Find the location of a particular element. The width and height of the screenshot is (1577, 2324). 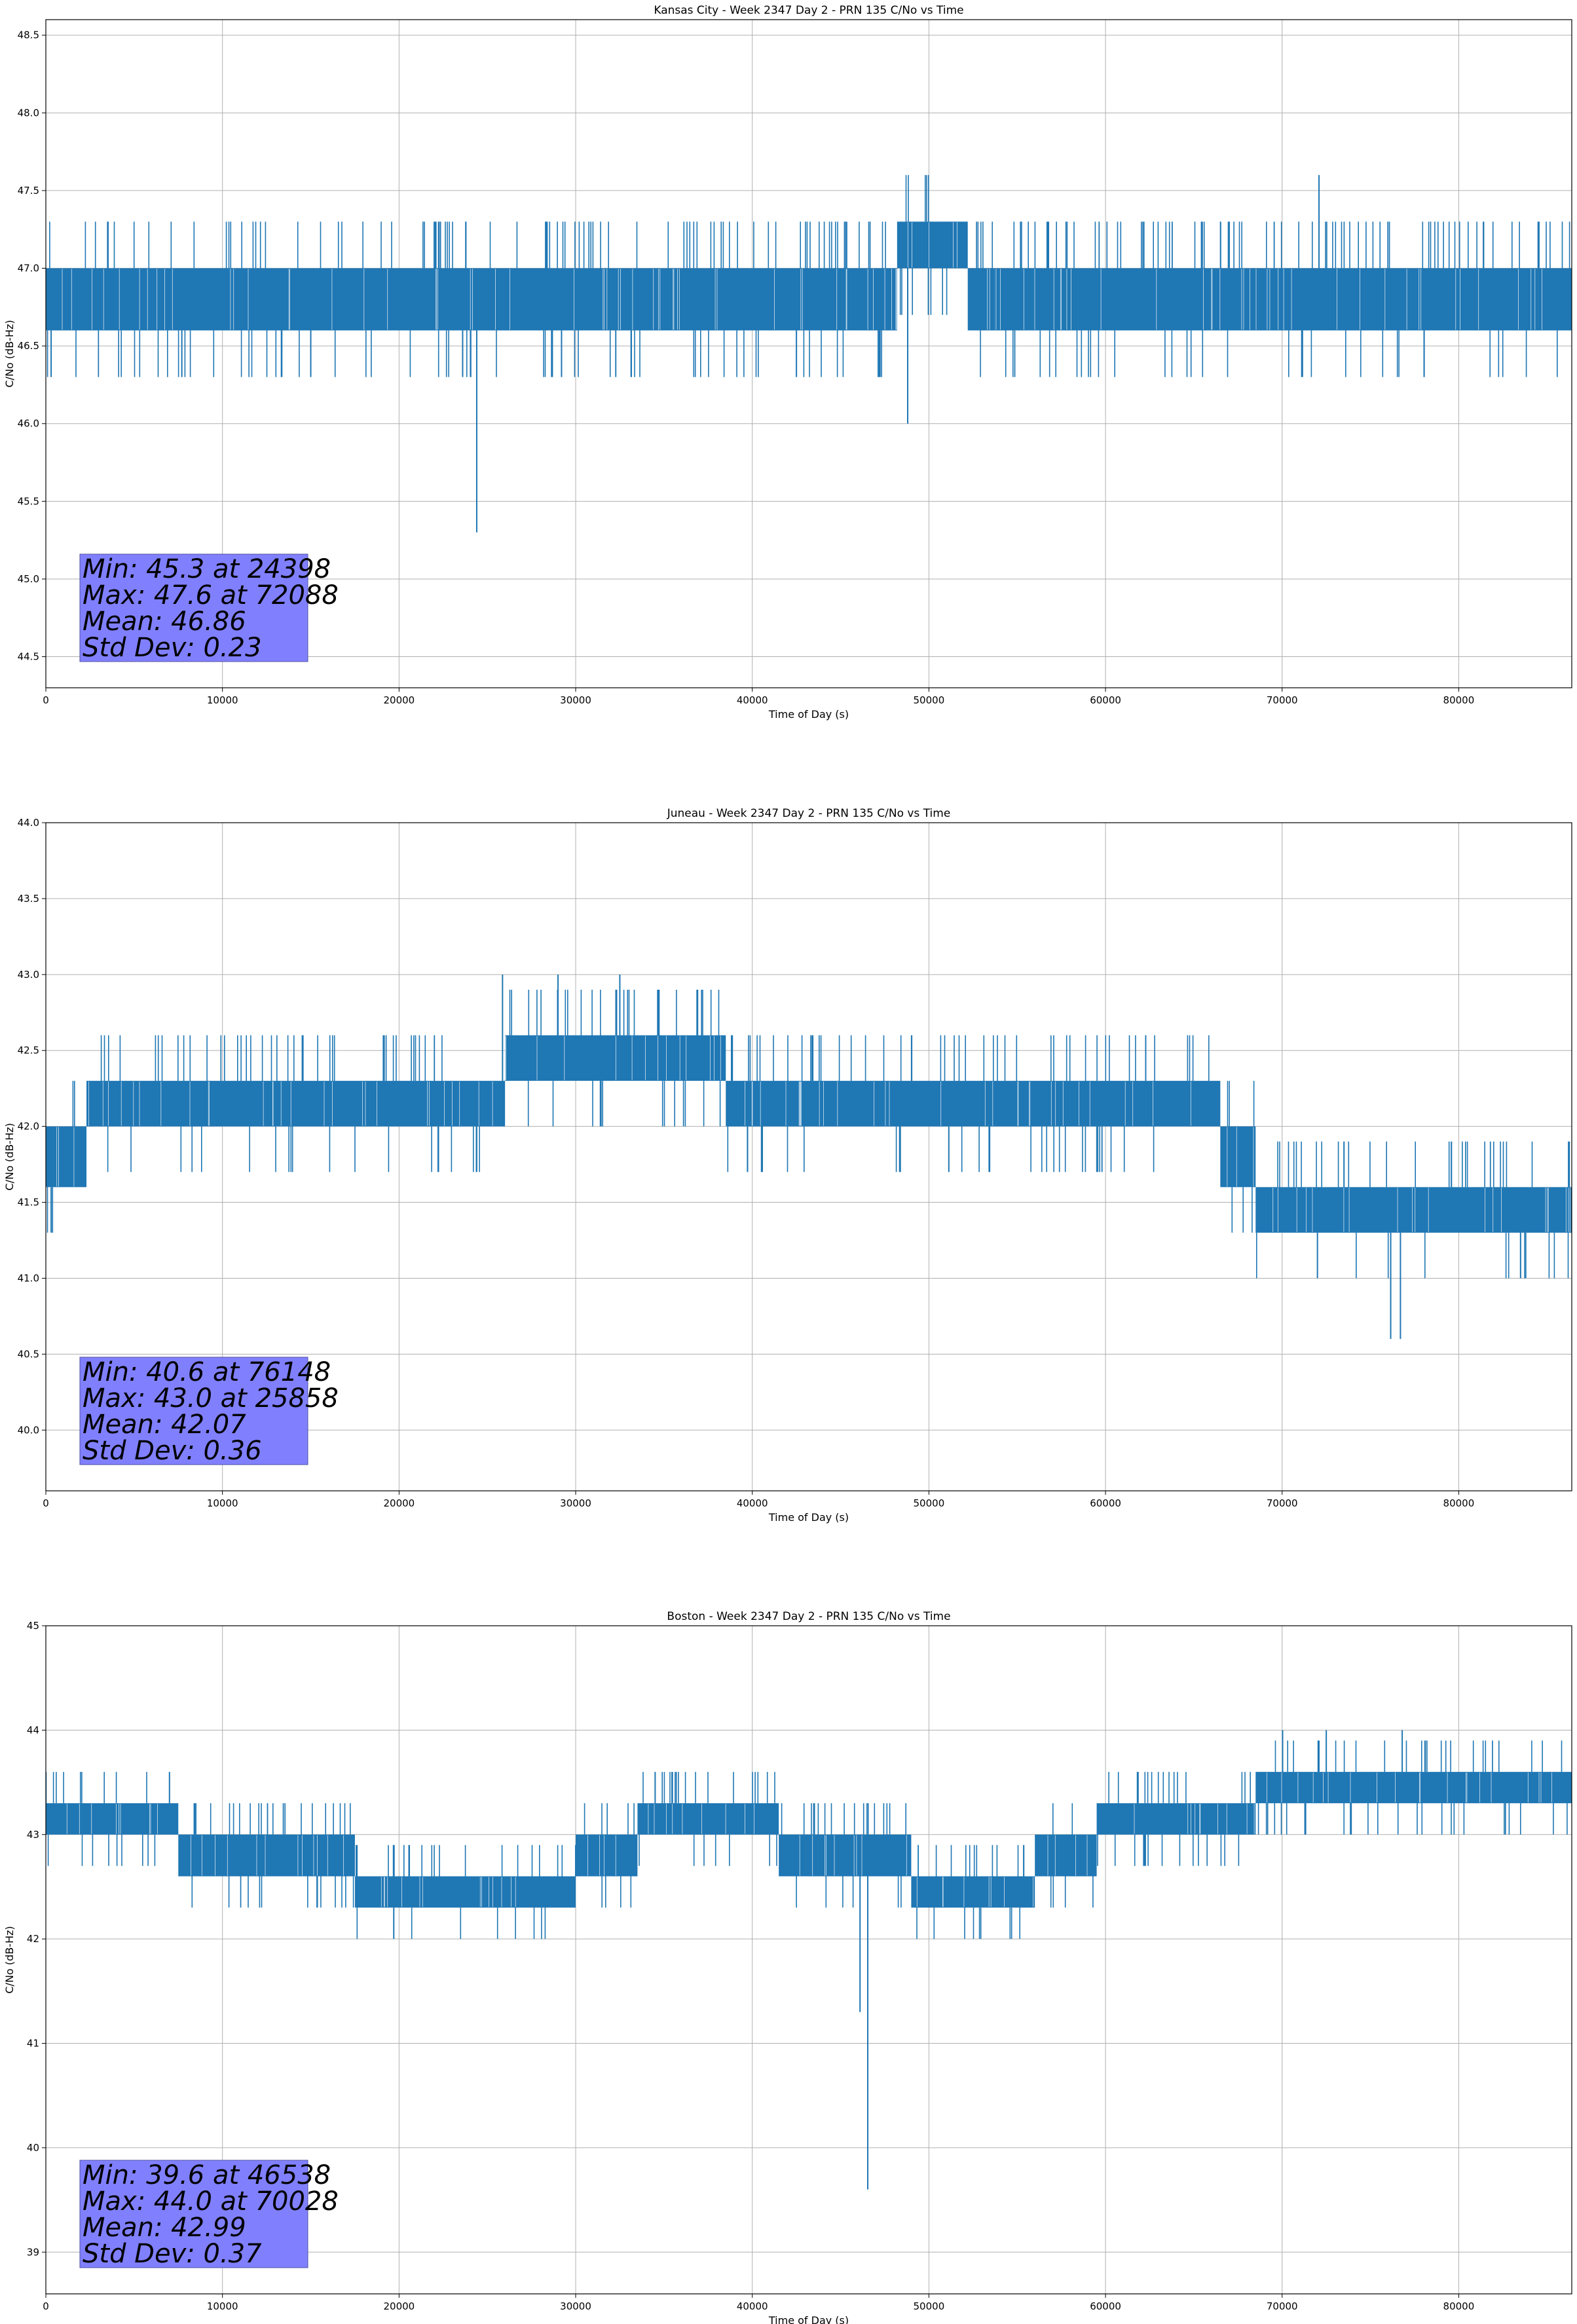

chart-1-x-tick-label: 80000 is located at coordinates (1459, 1503).